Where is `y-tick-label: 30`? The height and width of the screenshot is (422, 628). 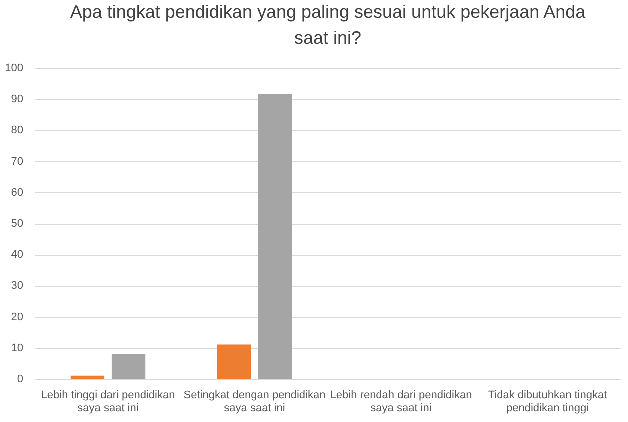 y-tick-label: 30 is located at coordinates (17, 286).